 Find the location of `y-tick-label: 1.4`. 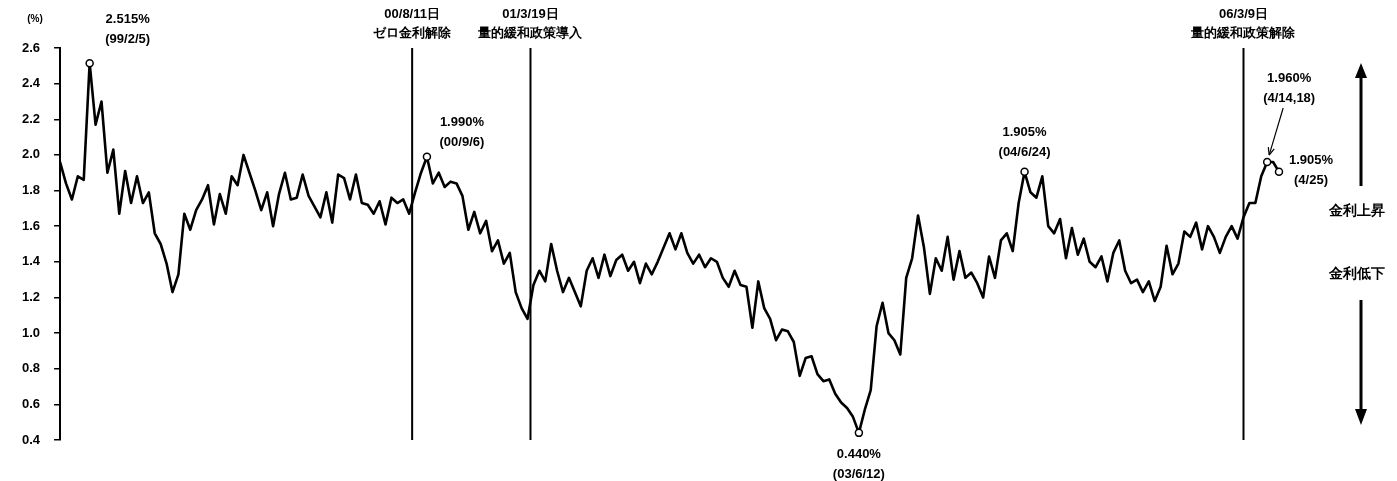

y-tick-label: 1.4 is located at coordinates (31, 261).